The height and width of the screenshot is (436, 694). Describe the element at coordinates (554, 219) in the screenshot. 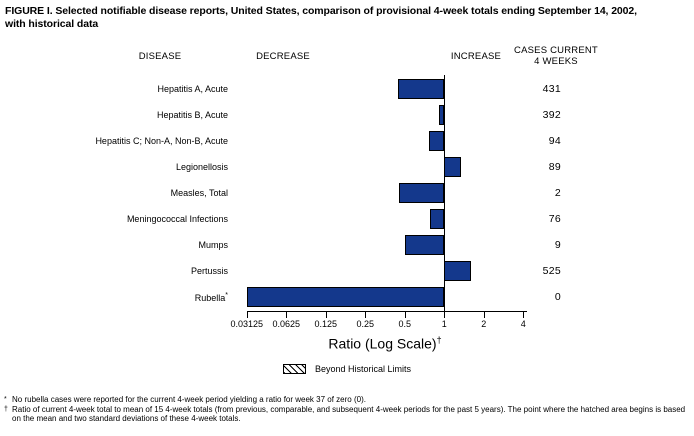

I see `cases-count: 76` at that location.